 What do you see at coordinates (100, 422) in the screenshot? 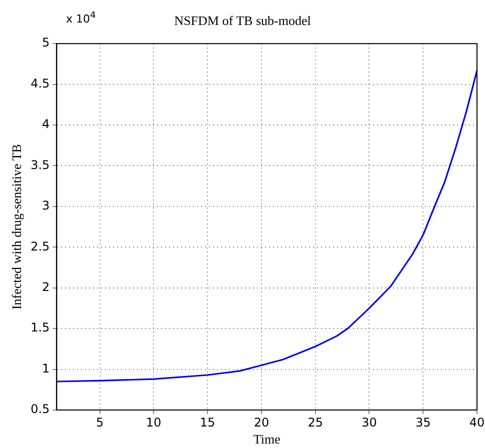
I see `x-tick-label: 5` at bounding box center [100, 422].